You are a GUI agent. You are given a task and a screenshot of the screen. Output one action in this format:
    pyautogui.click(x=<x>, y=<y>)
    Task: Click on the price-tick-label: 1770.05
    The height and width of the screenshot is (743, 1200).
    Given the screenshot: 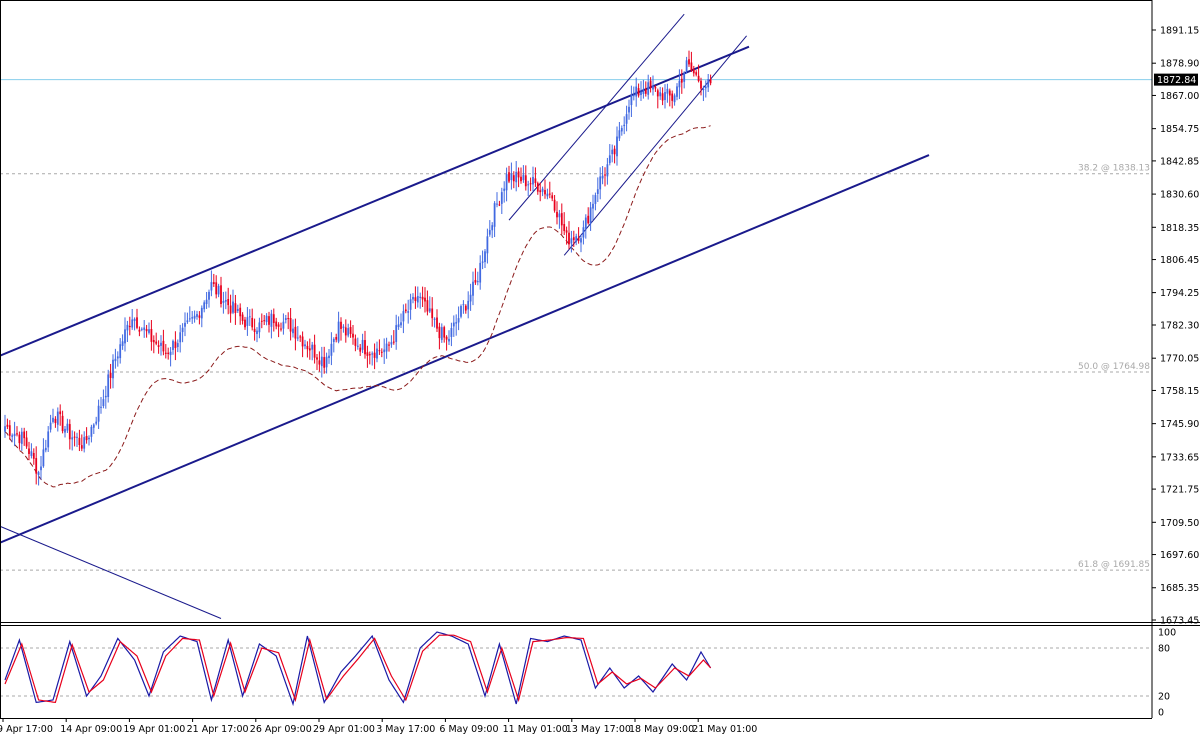 What is the action you would take?
    pyautogui.click(x=1179, y=359)
    